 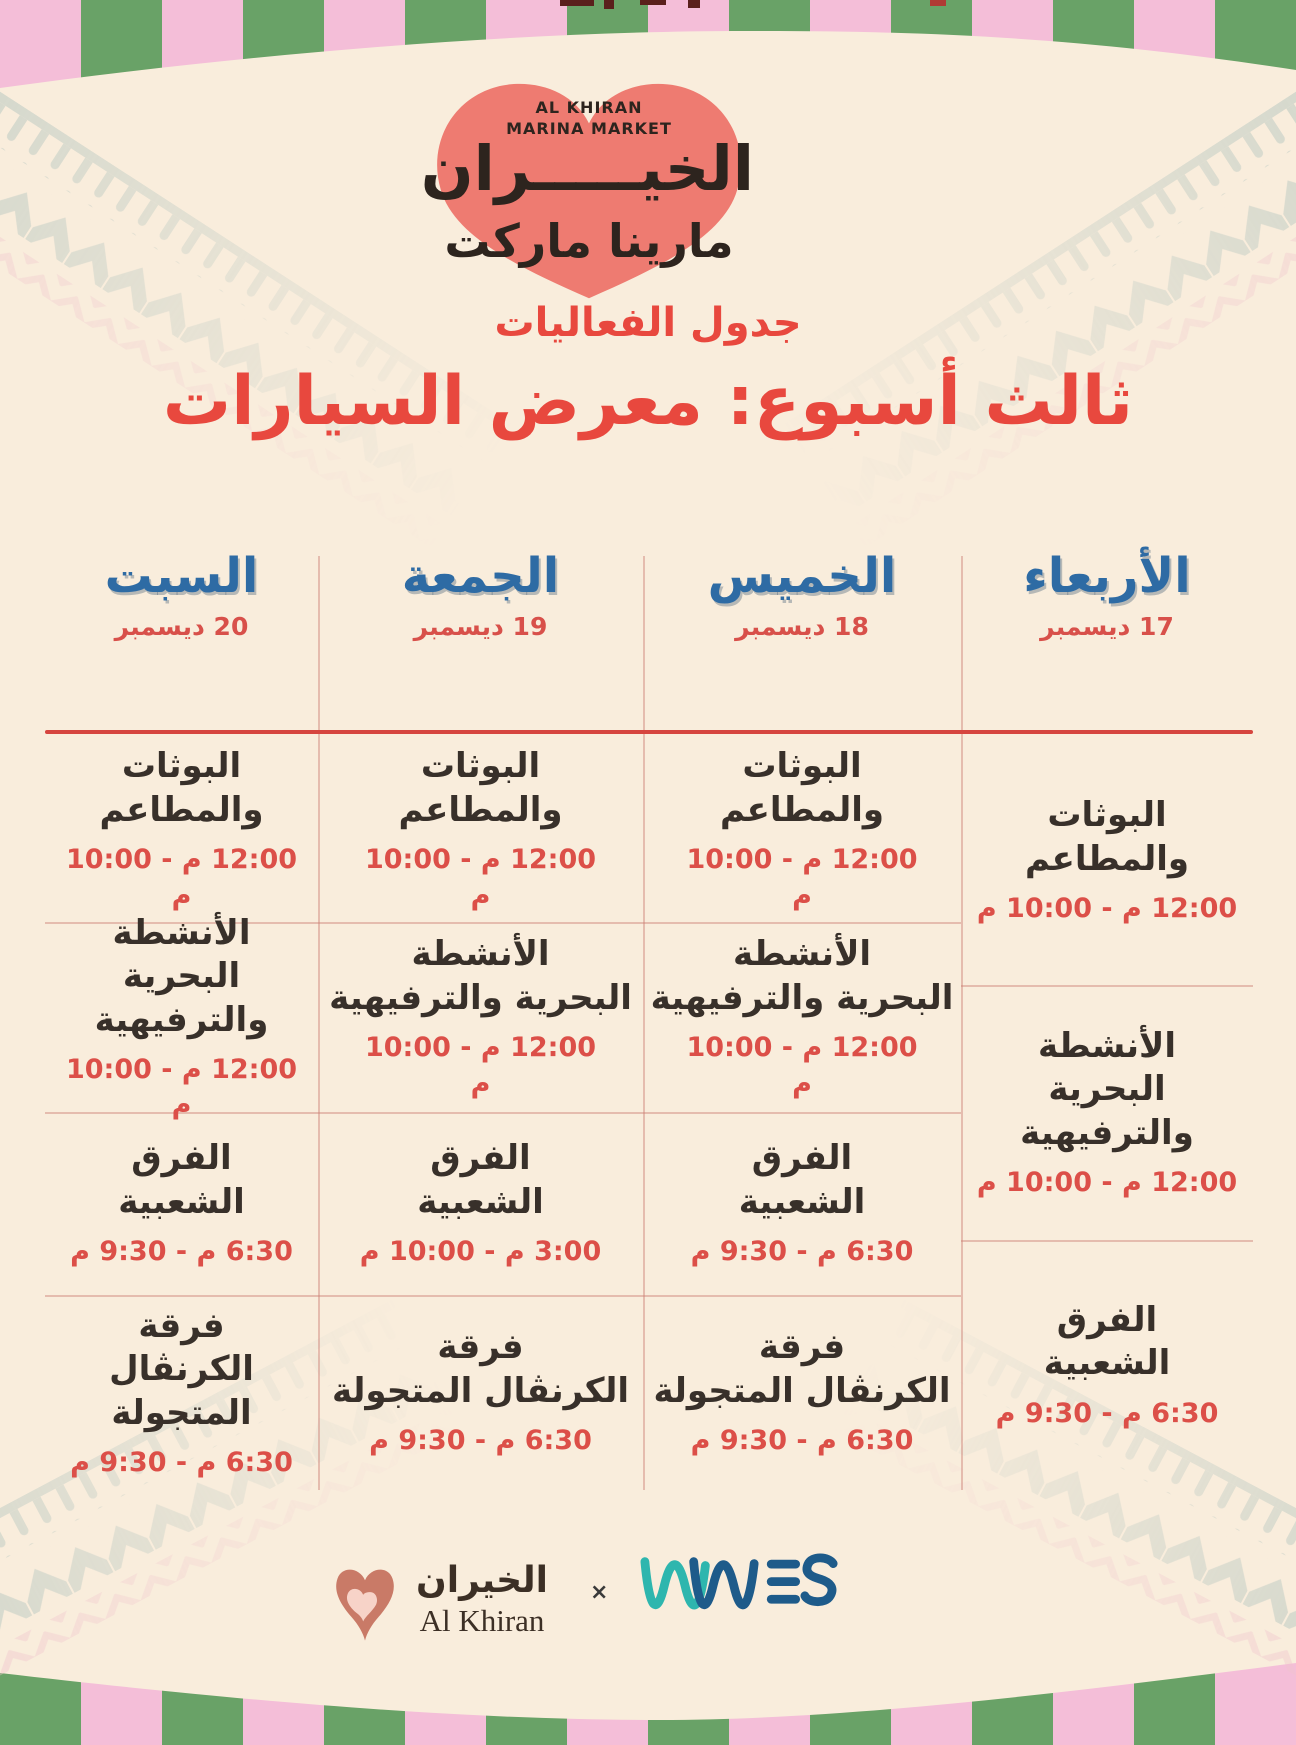 What do you see at coordinates (649, 732) in the screenshot?
I see `header-underline` at bounding box center [649, 732].